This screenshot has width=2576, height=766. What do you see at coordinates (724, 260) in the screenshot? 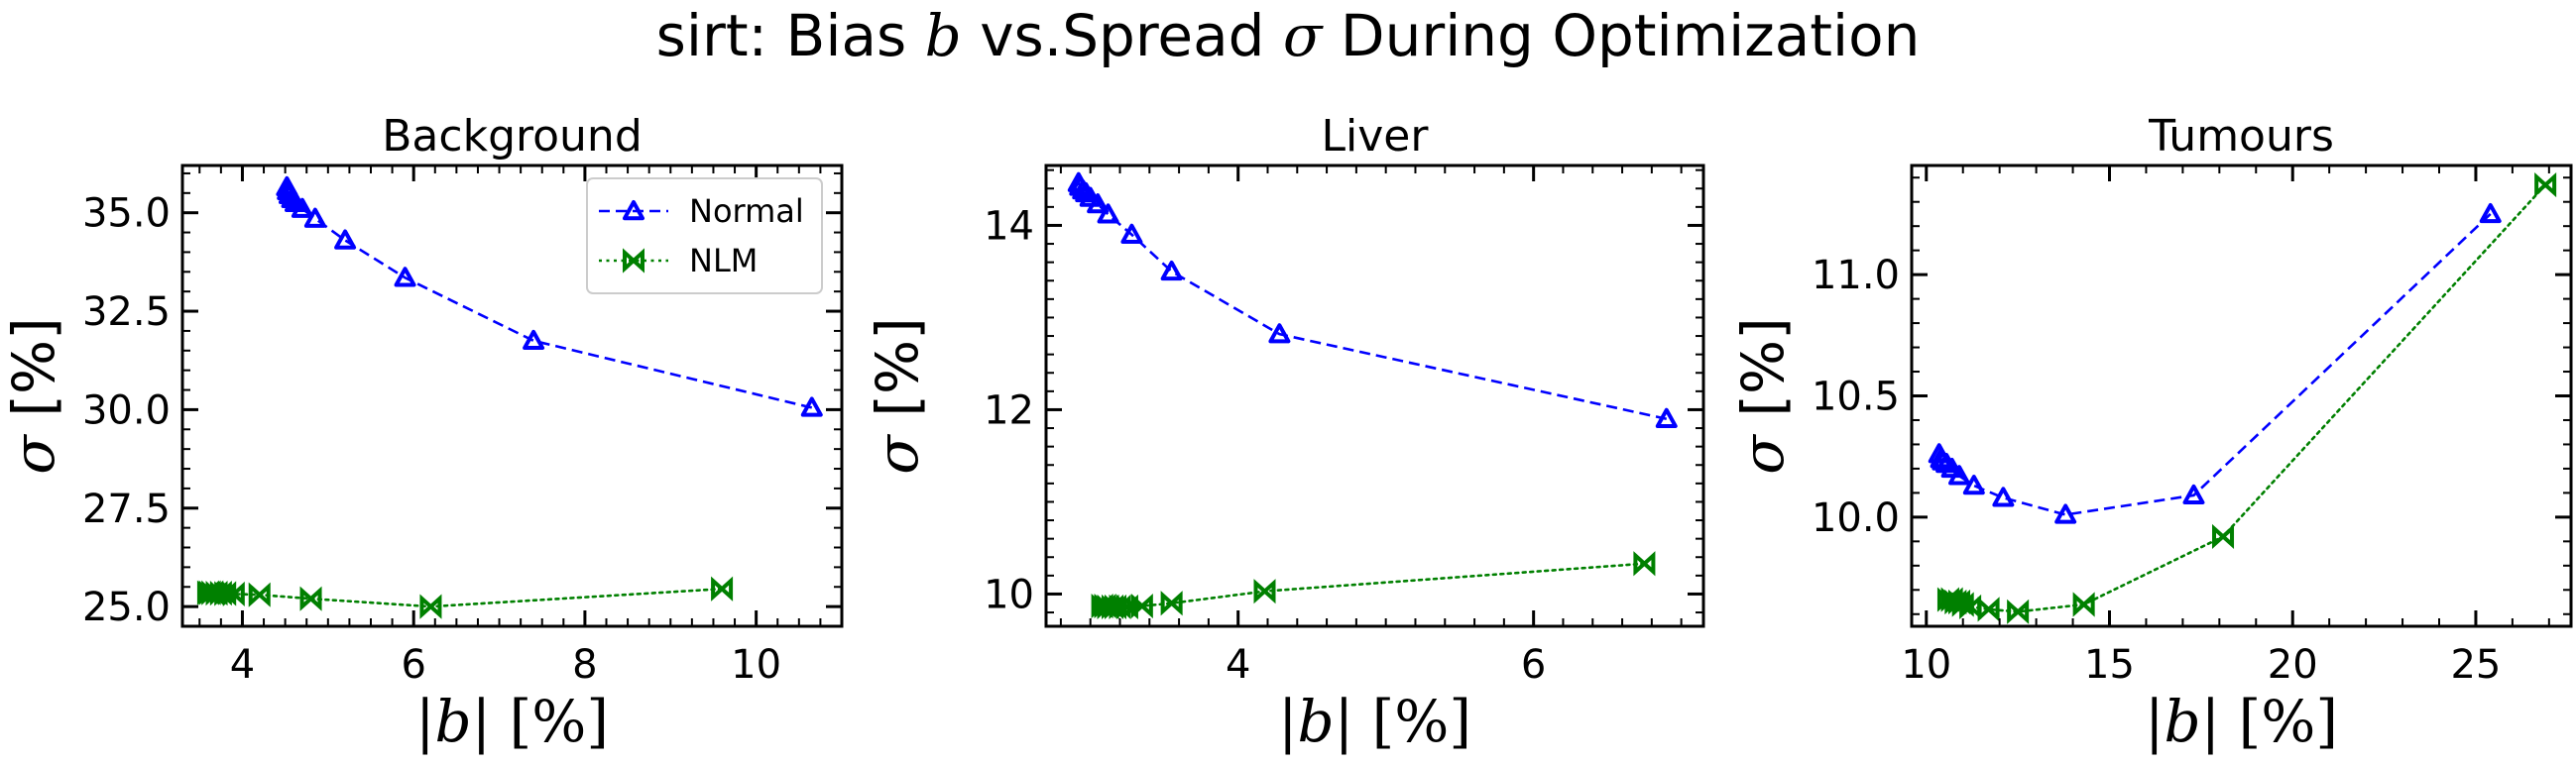
I see `legend-label: NLM` at bounding box center [724, 260].